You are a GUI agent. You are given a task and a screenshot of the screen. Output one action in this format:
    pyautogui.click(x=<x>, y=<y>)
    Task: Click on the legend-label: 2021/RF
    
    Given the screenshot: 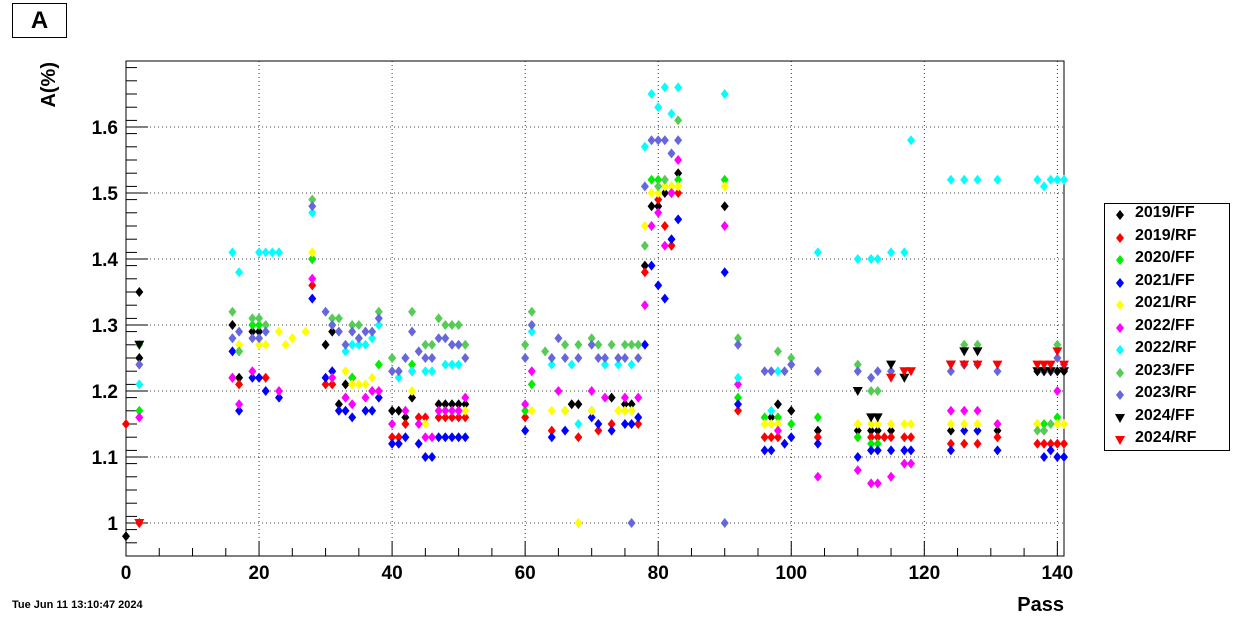 What is the action you would take?
    pyautogui.click(x=1166, y=302)
    